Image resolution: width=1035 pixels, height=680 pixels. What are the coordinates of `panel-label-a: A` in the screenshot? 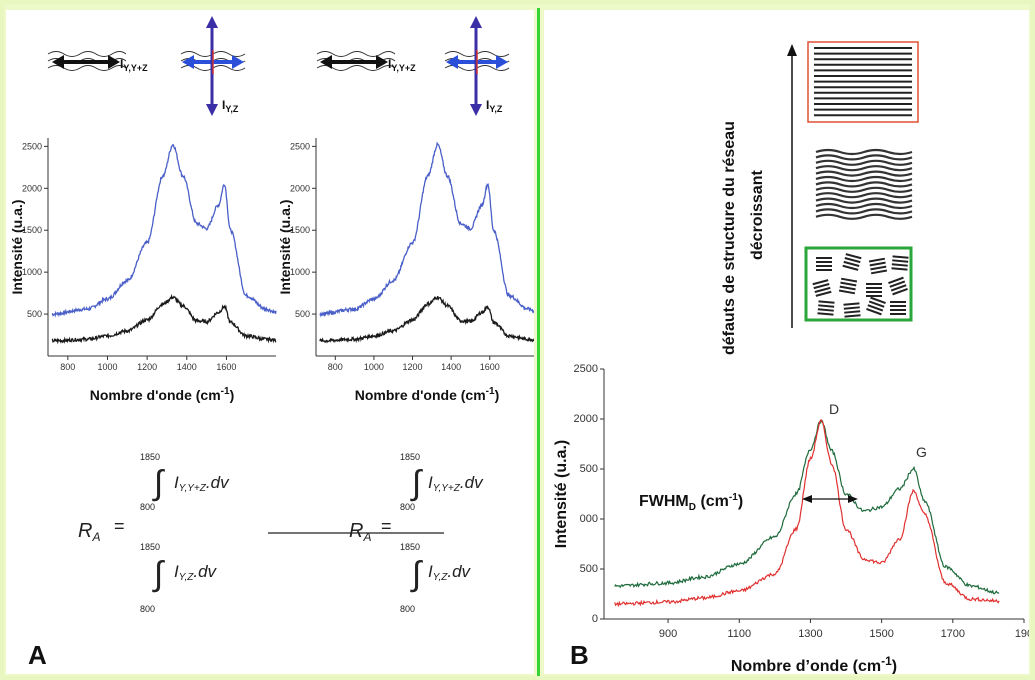 It's located at (37, 655).